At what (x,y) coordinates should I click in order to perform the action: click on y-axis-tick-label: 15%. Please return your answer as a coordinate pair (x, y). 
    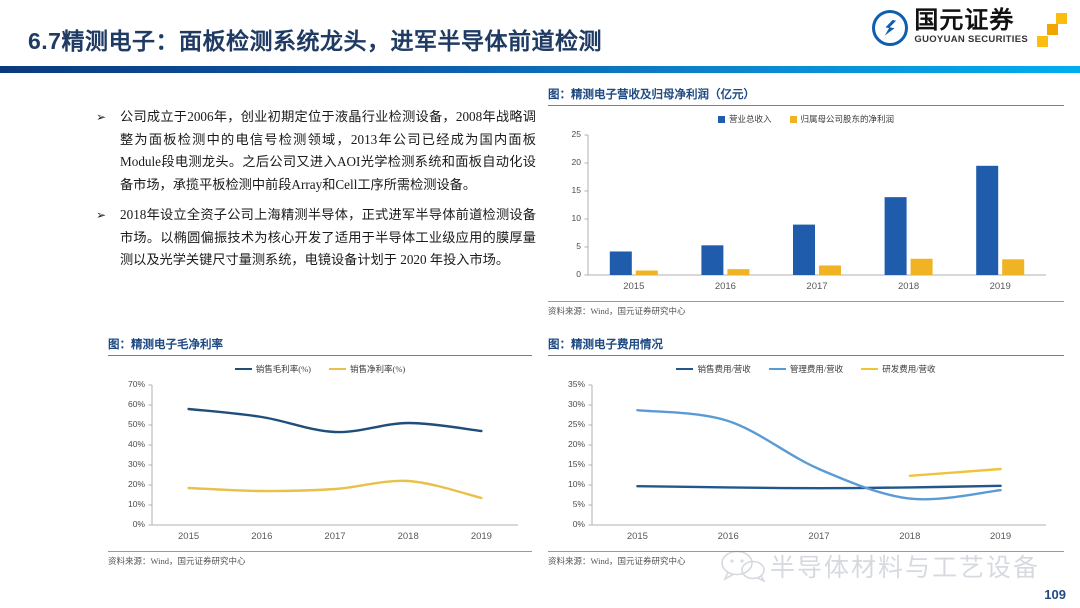
    Looking at the image, I should click on (576, 464).